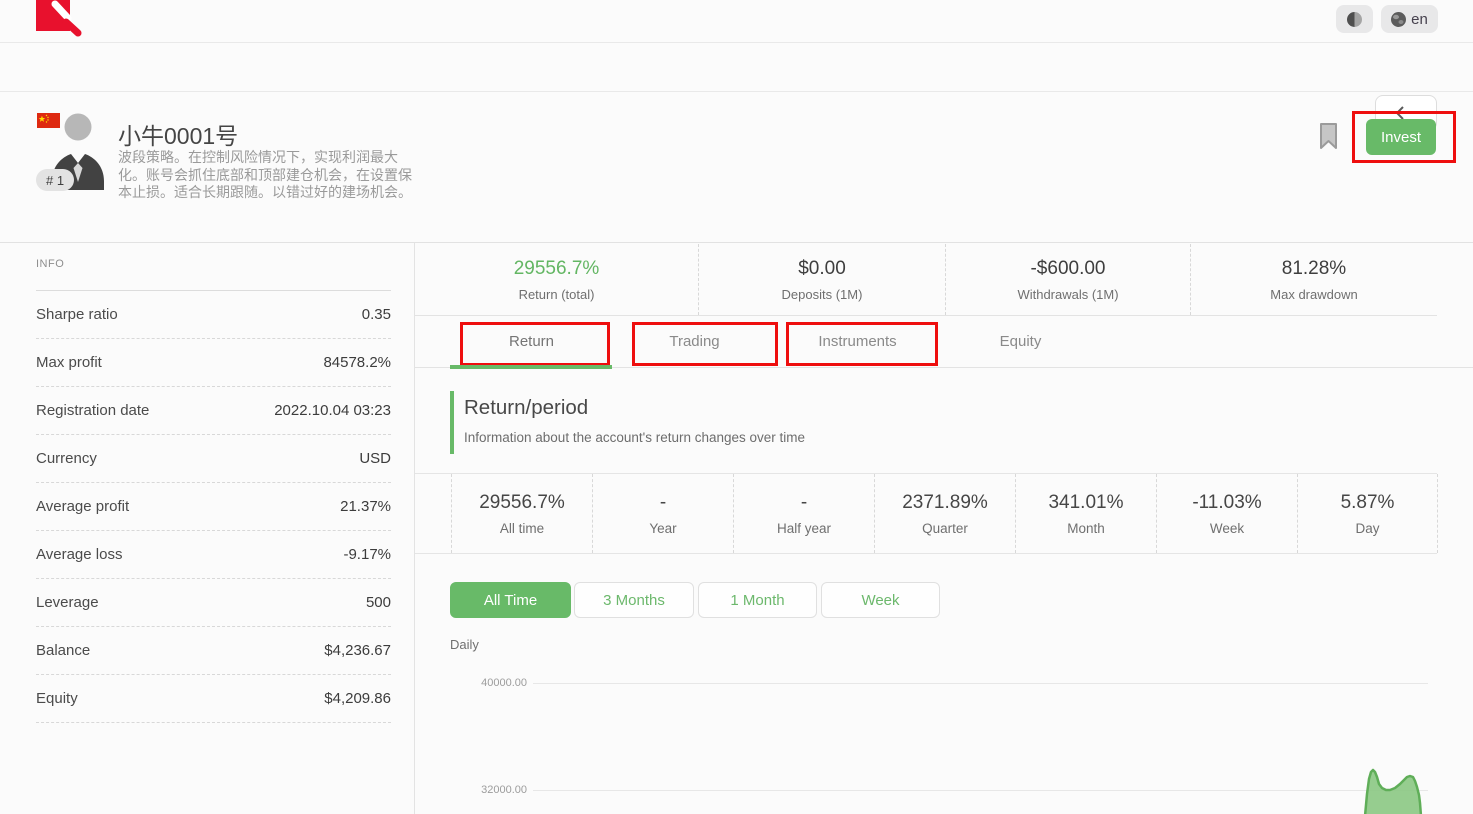 The image size is (1473, 814). Describe the element at coordinates (93, 410) in the screenshot. I see `info-label: Registration date` at that location.